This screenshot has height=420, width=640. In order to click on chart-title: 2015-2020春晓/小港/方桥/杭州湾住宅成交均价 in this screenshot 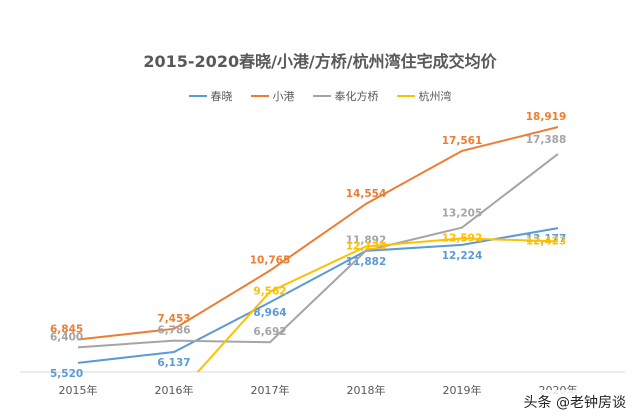, I will do `click(320, 61)`.